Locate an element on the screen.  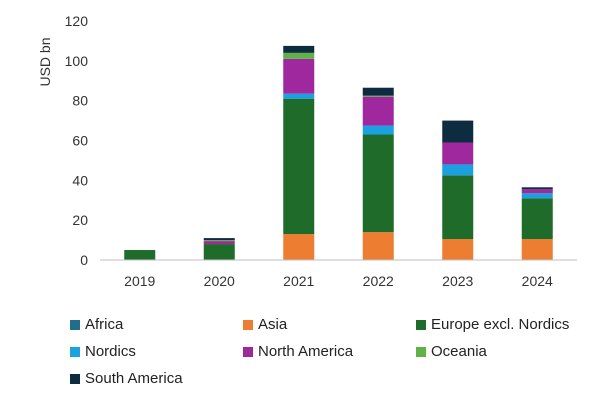
legend-label: North America is located at coordinates (306, 351).